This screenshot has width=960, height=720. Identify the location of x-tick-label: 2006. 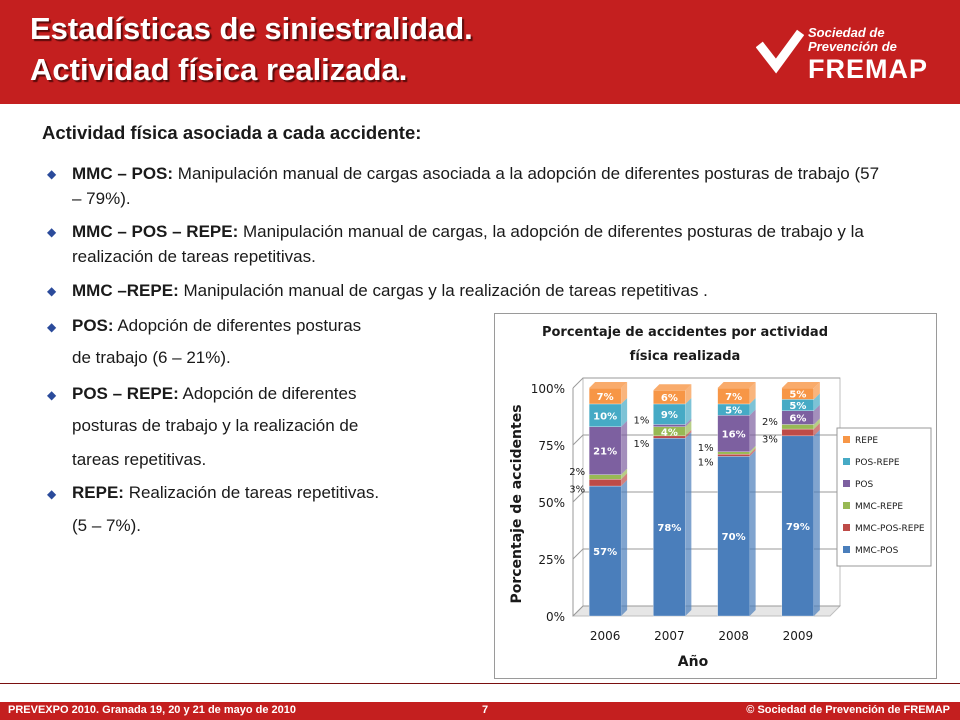
(605, 636).